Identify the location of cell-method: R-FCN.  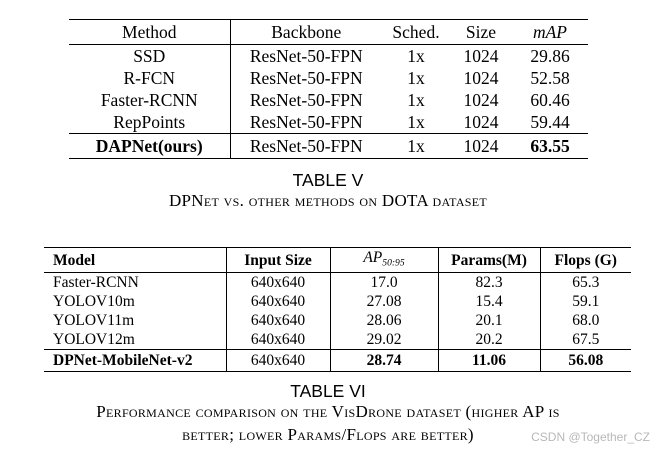
(149, 78).